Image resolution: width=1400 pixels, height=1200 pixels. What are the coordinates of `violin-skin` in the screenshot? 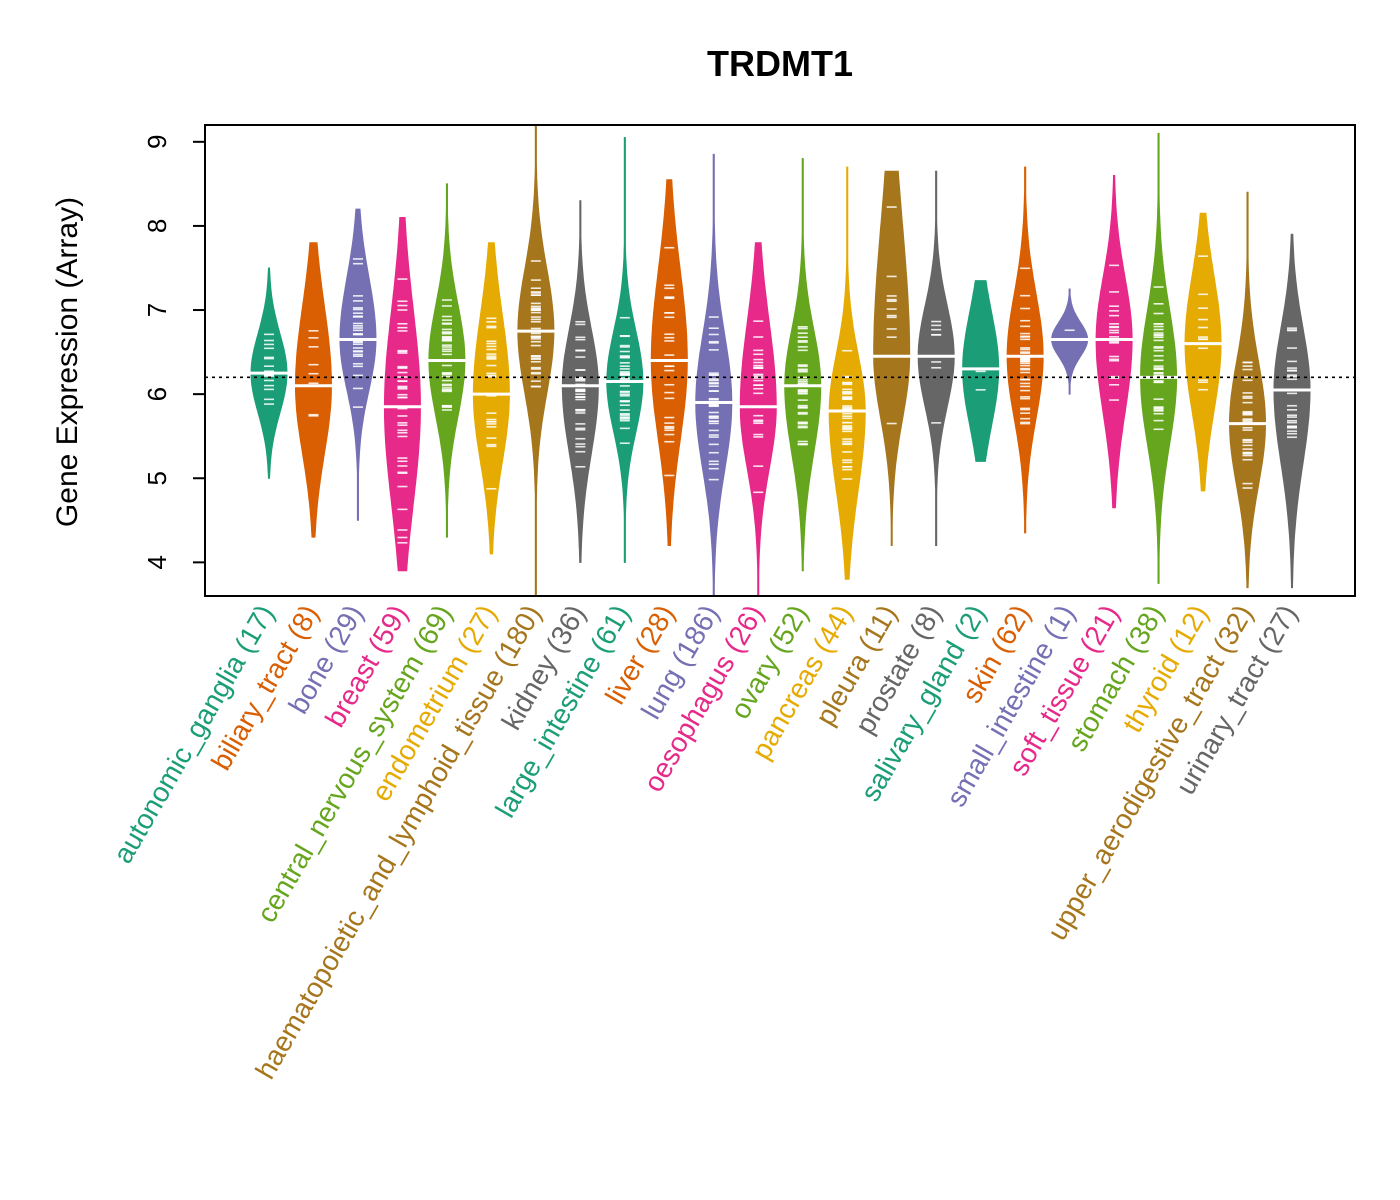 It's located at (1025, 350).